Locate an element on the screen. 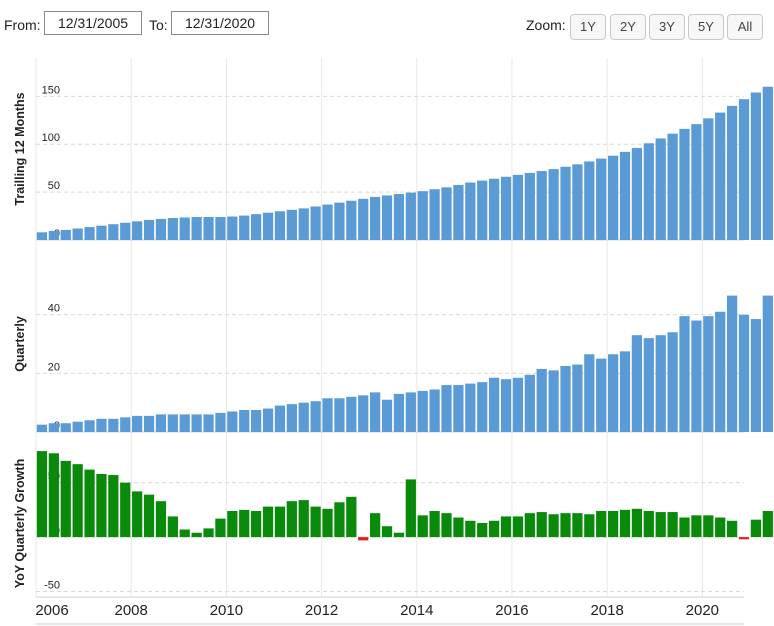 Image resolution: width=774 pixels, height=626 pixels. x-tick-label: 2008 is located at coordinates (131, 610).